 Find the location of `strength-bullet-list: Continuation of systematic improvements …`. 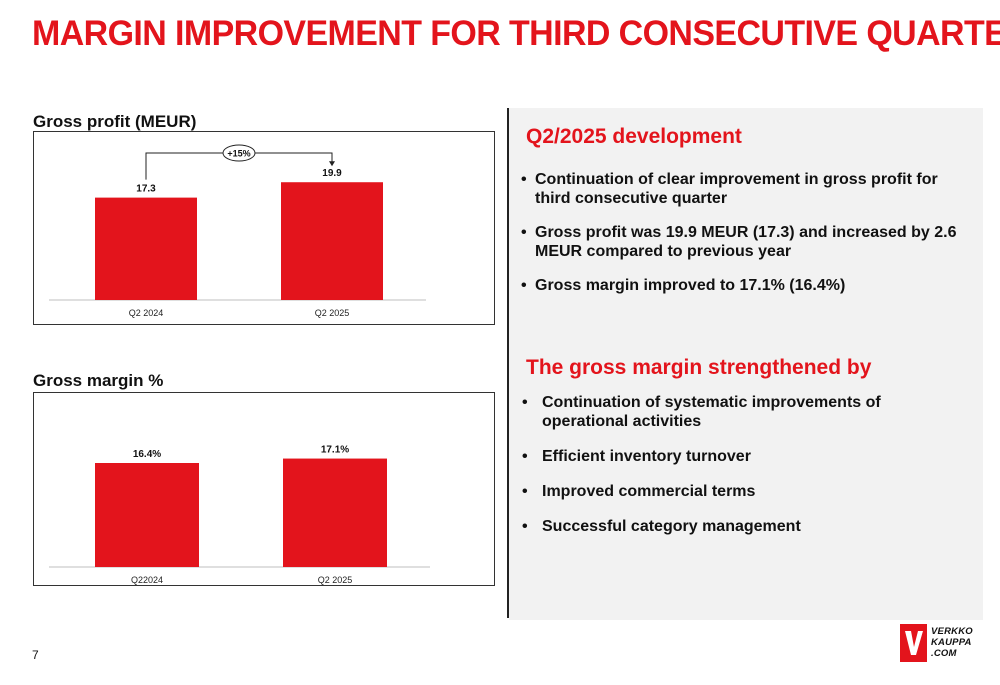

strength-bullet-list: Continuation of systematic improvements … is located at coordinates (742, 472).